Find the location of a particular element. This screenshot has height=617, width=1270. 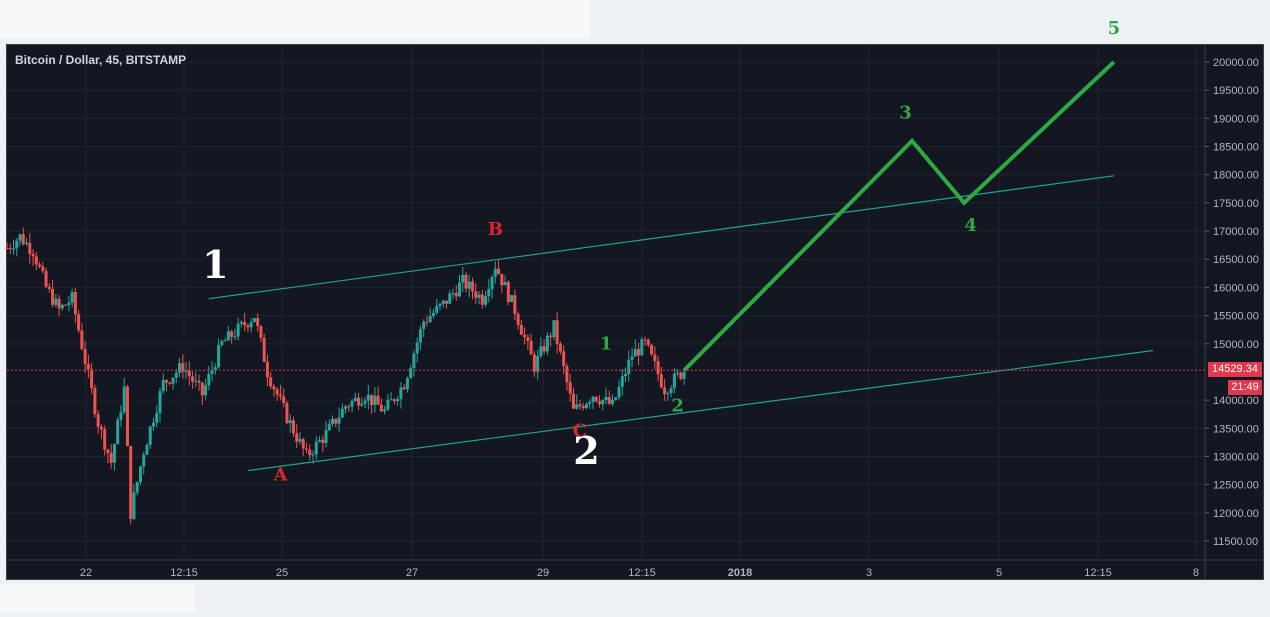

wave-label: C is located at coordinates (580, 431).